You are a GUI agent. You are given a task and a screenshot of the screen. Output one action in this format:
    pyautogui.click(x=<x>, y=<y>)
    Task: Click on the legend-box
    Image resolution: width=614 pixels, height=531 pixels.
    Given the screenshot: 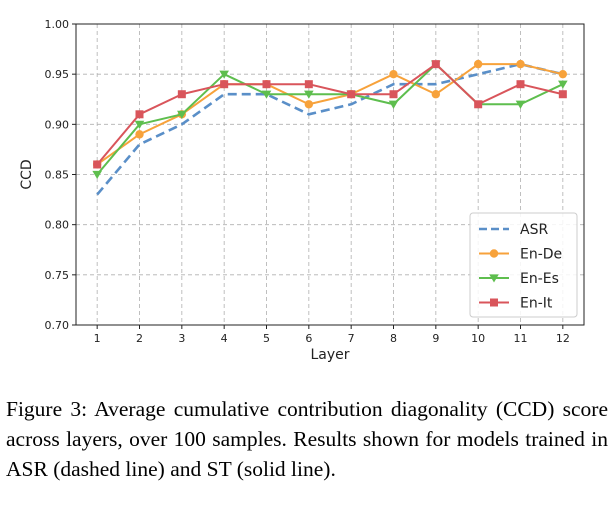 What is the action you would take?
    pyautogui.click(x=523, y=265)
    